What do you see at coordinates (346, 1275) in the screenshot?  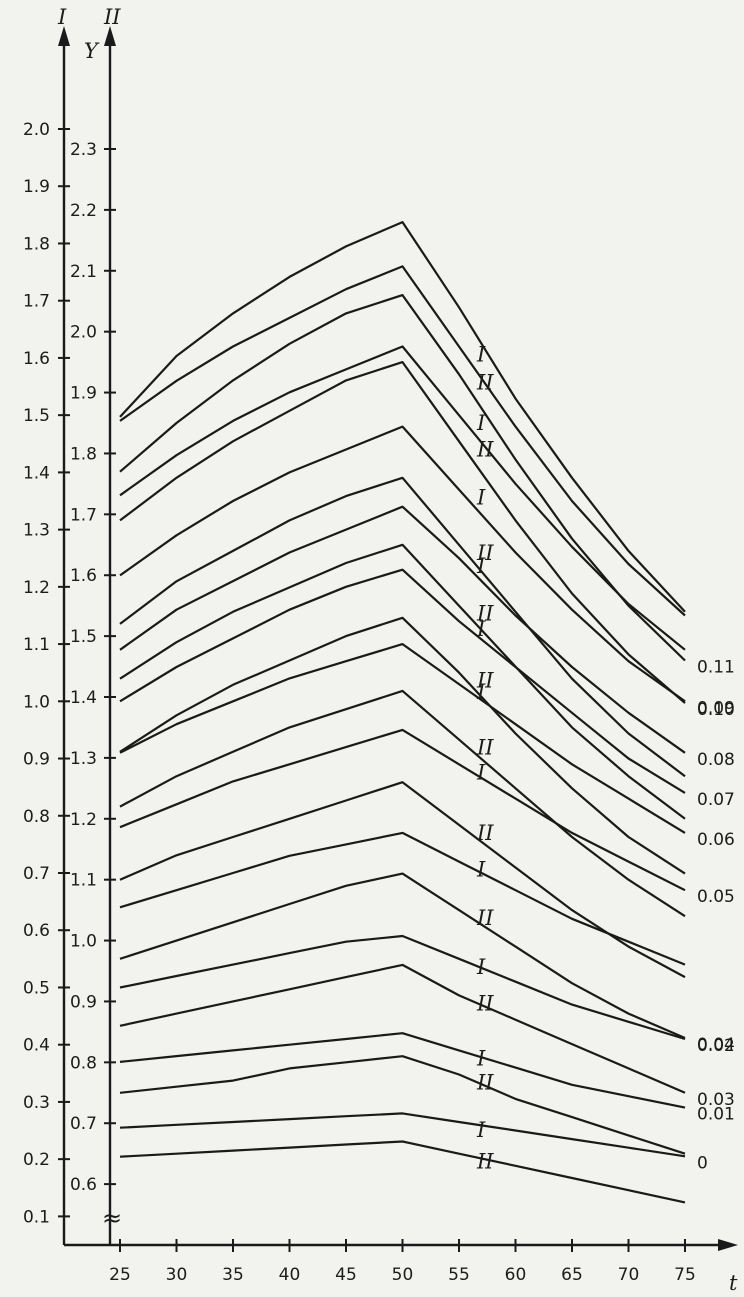 I see `x-axis-tick-label: 45` at bounding box center [346, 1275].